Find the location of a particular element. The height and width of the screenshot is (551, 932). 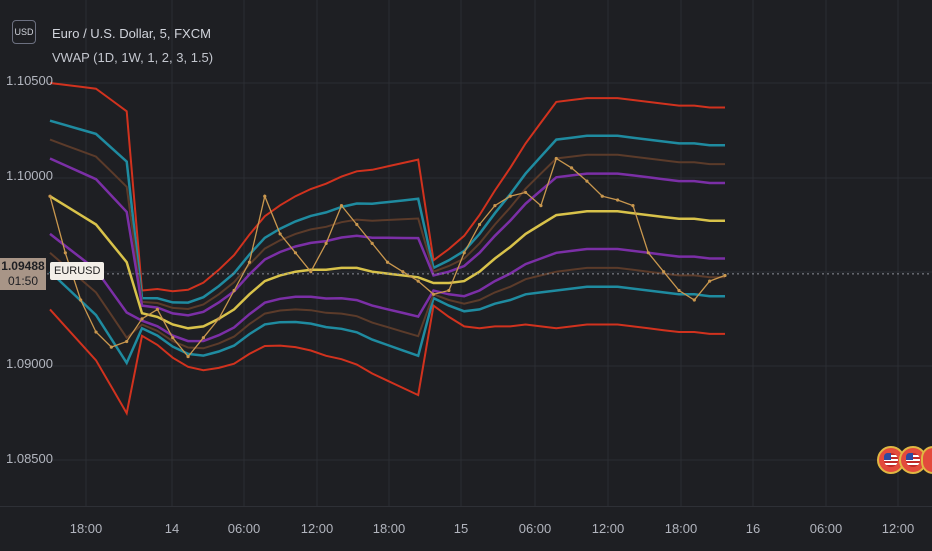

bar-countdown: 01:50 is located at coordinates (23, 281).